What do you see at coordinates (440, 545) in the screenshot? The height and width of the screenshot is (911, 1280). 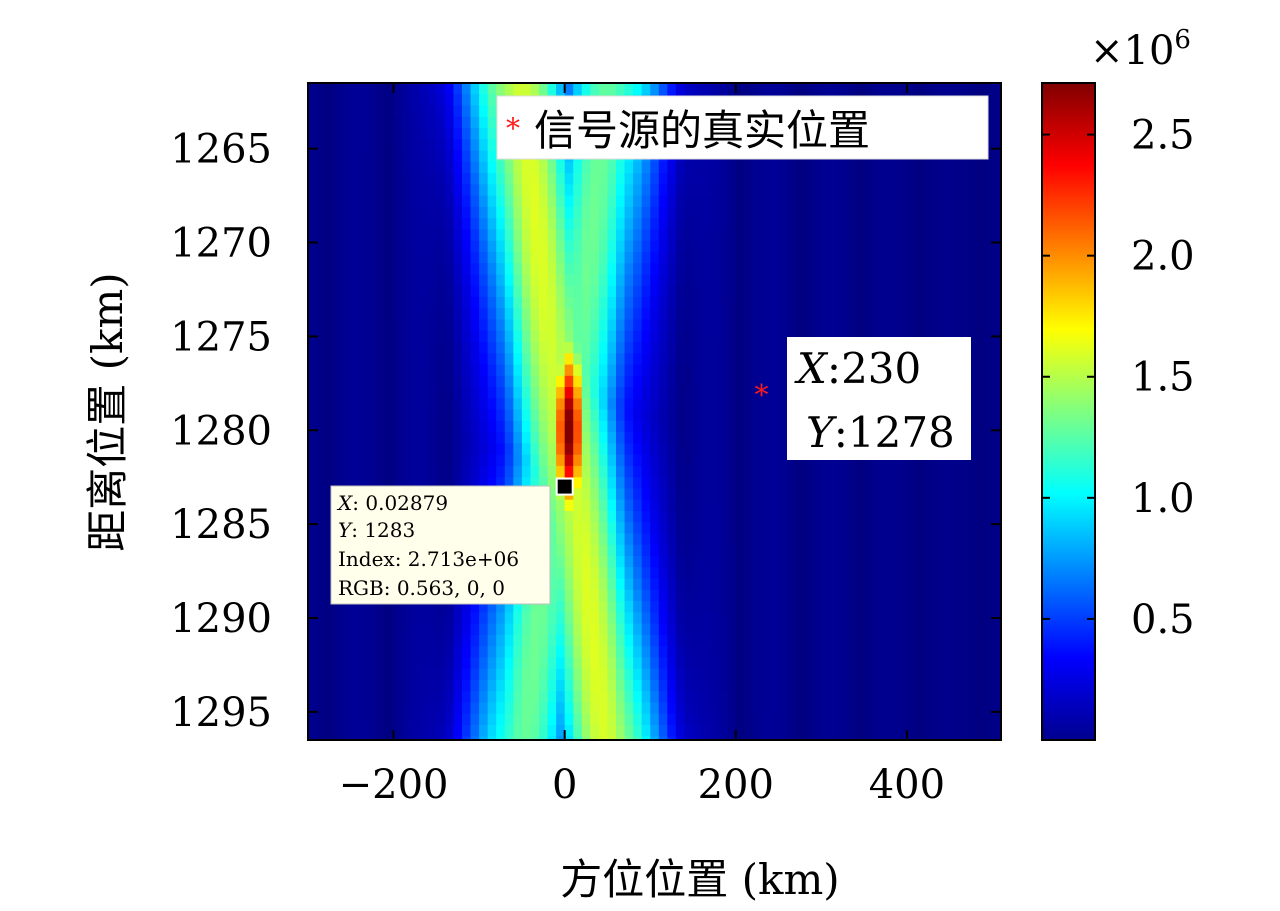 I see `datatip-box` at bounding box center [440, 545].